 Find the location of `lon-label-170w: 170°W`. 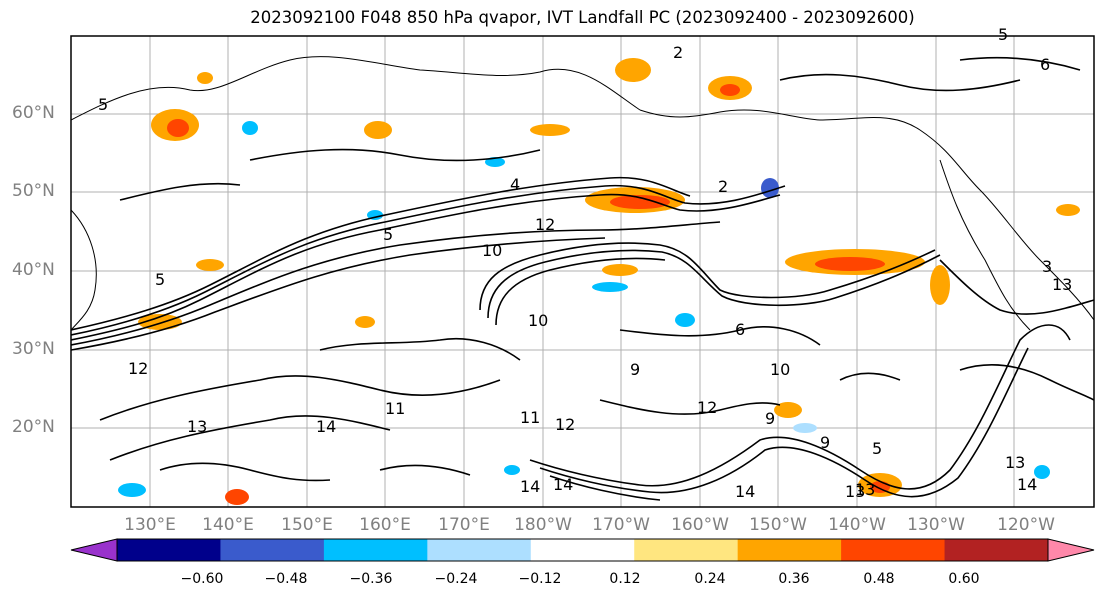

lon-label-170w: 170°W is located at coordinates (621, 525).